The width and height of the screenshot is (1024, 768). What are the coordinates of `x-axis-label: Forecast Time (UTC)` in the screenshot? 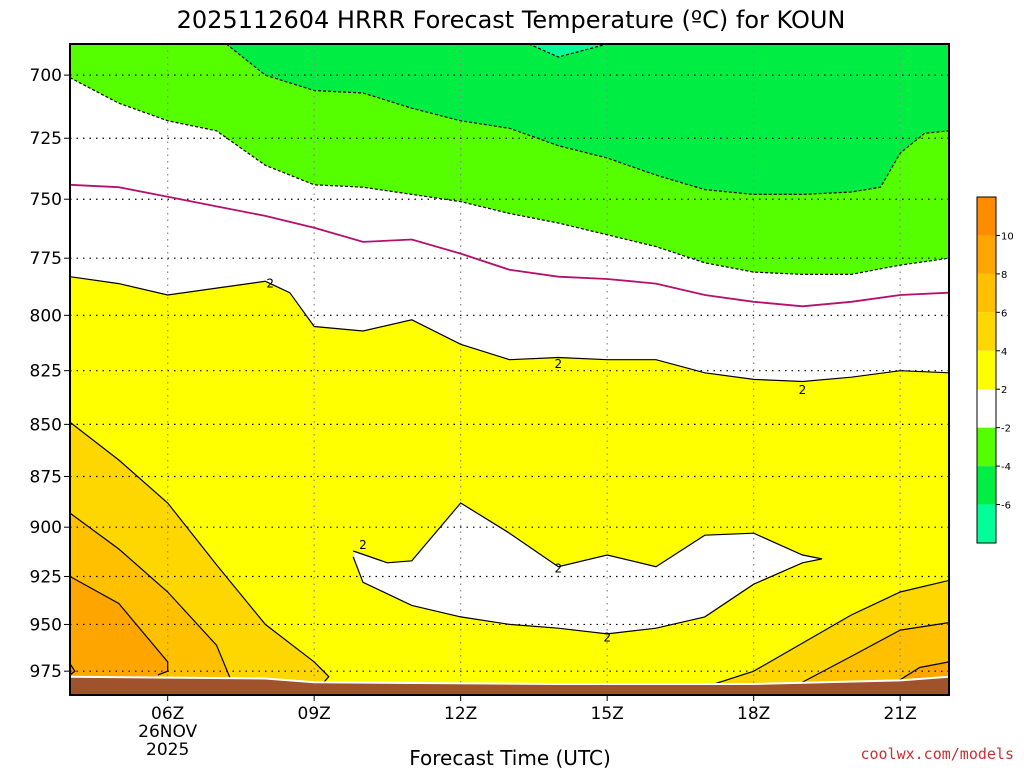 It's located at (510, 757).